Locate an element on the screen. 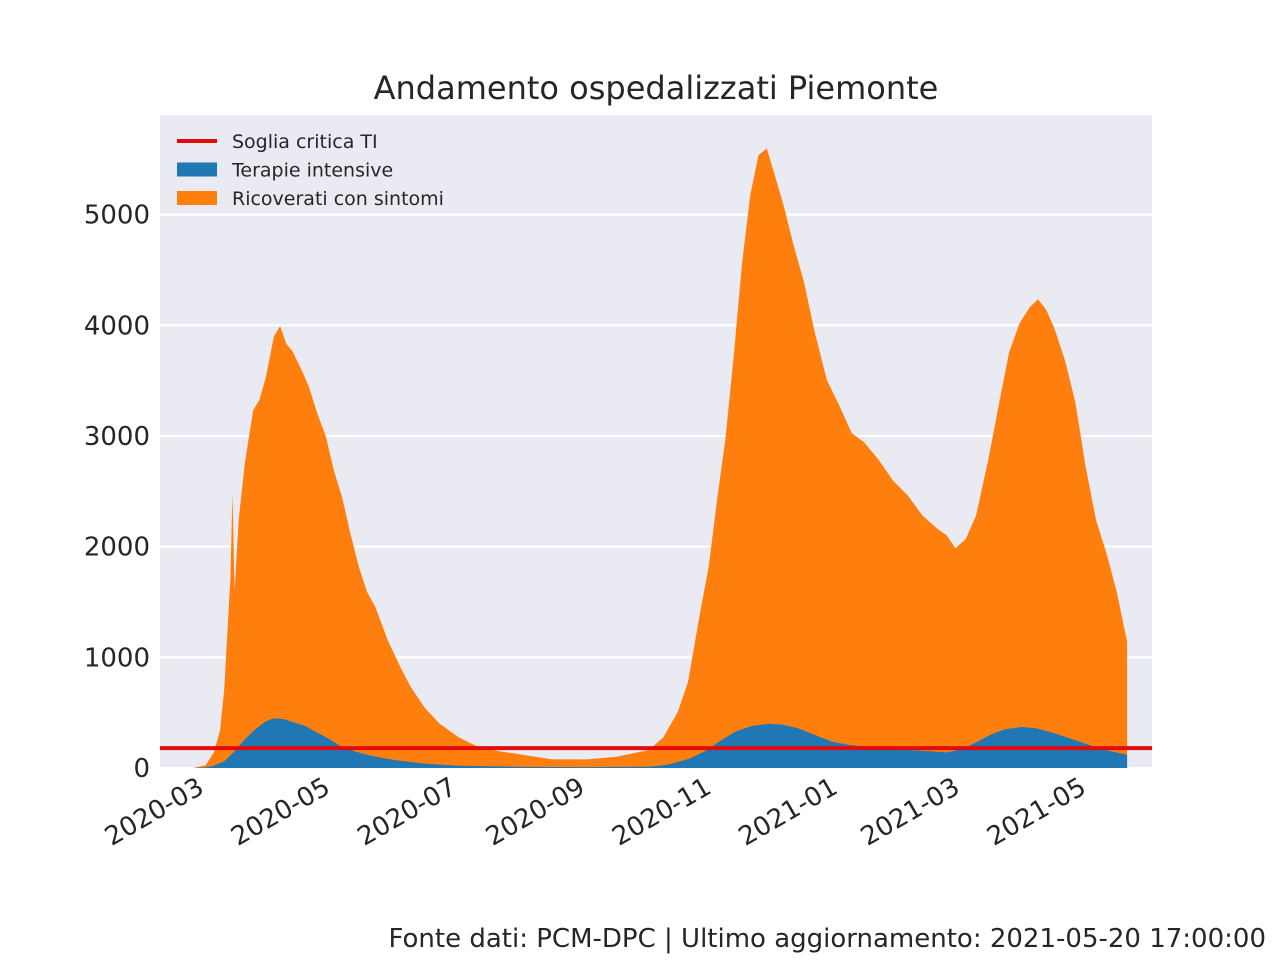  x-tick-label: 2021-01 is located at coordinates (788, 812).